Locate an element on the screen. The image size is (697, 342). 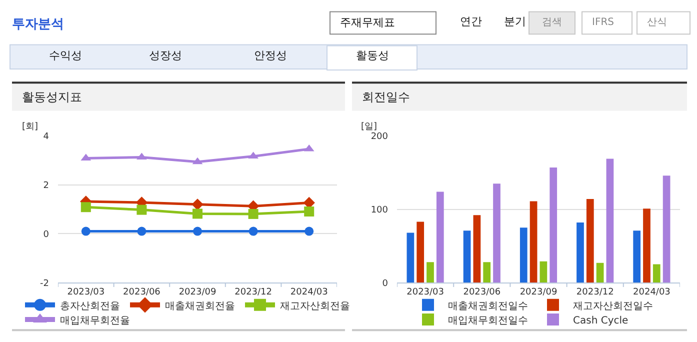
text: 활동성 is located at coordinates (372, 55).